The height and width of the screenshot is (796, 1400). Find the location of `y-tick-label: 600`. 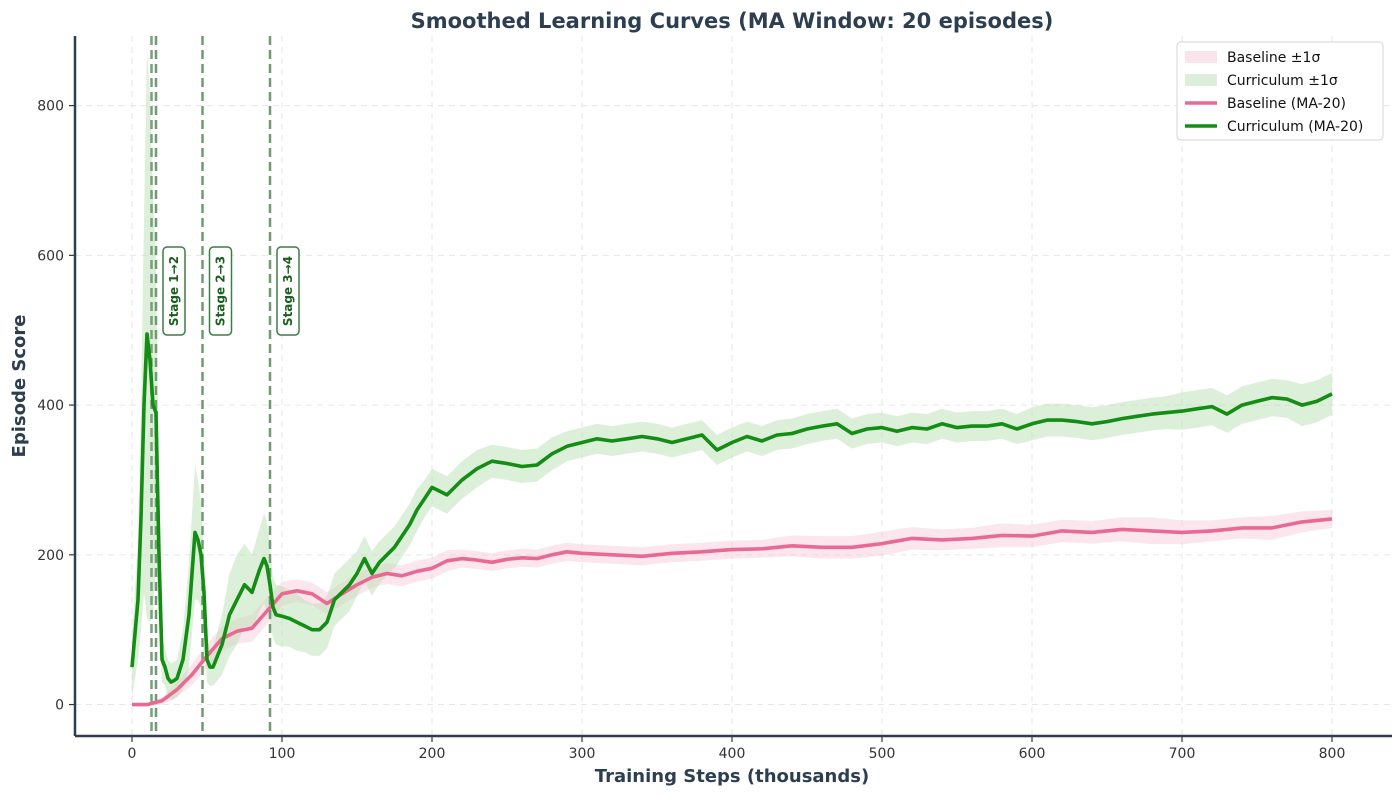

y-tick-label: 600 is located at coordinates (50, 256).